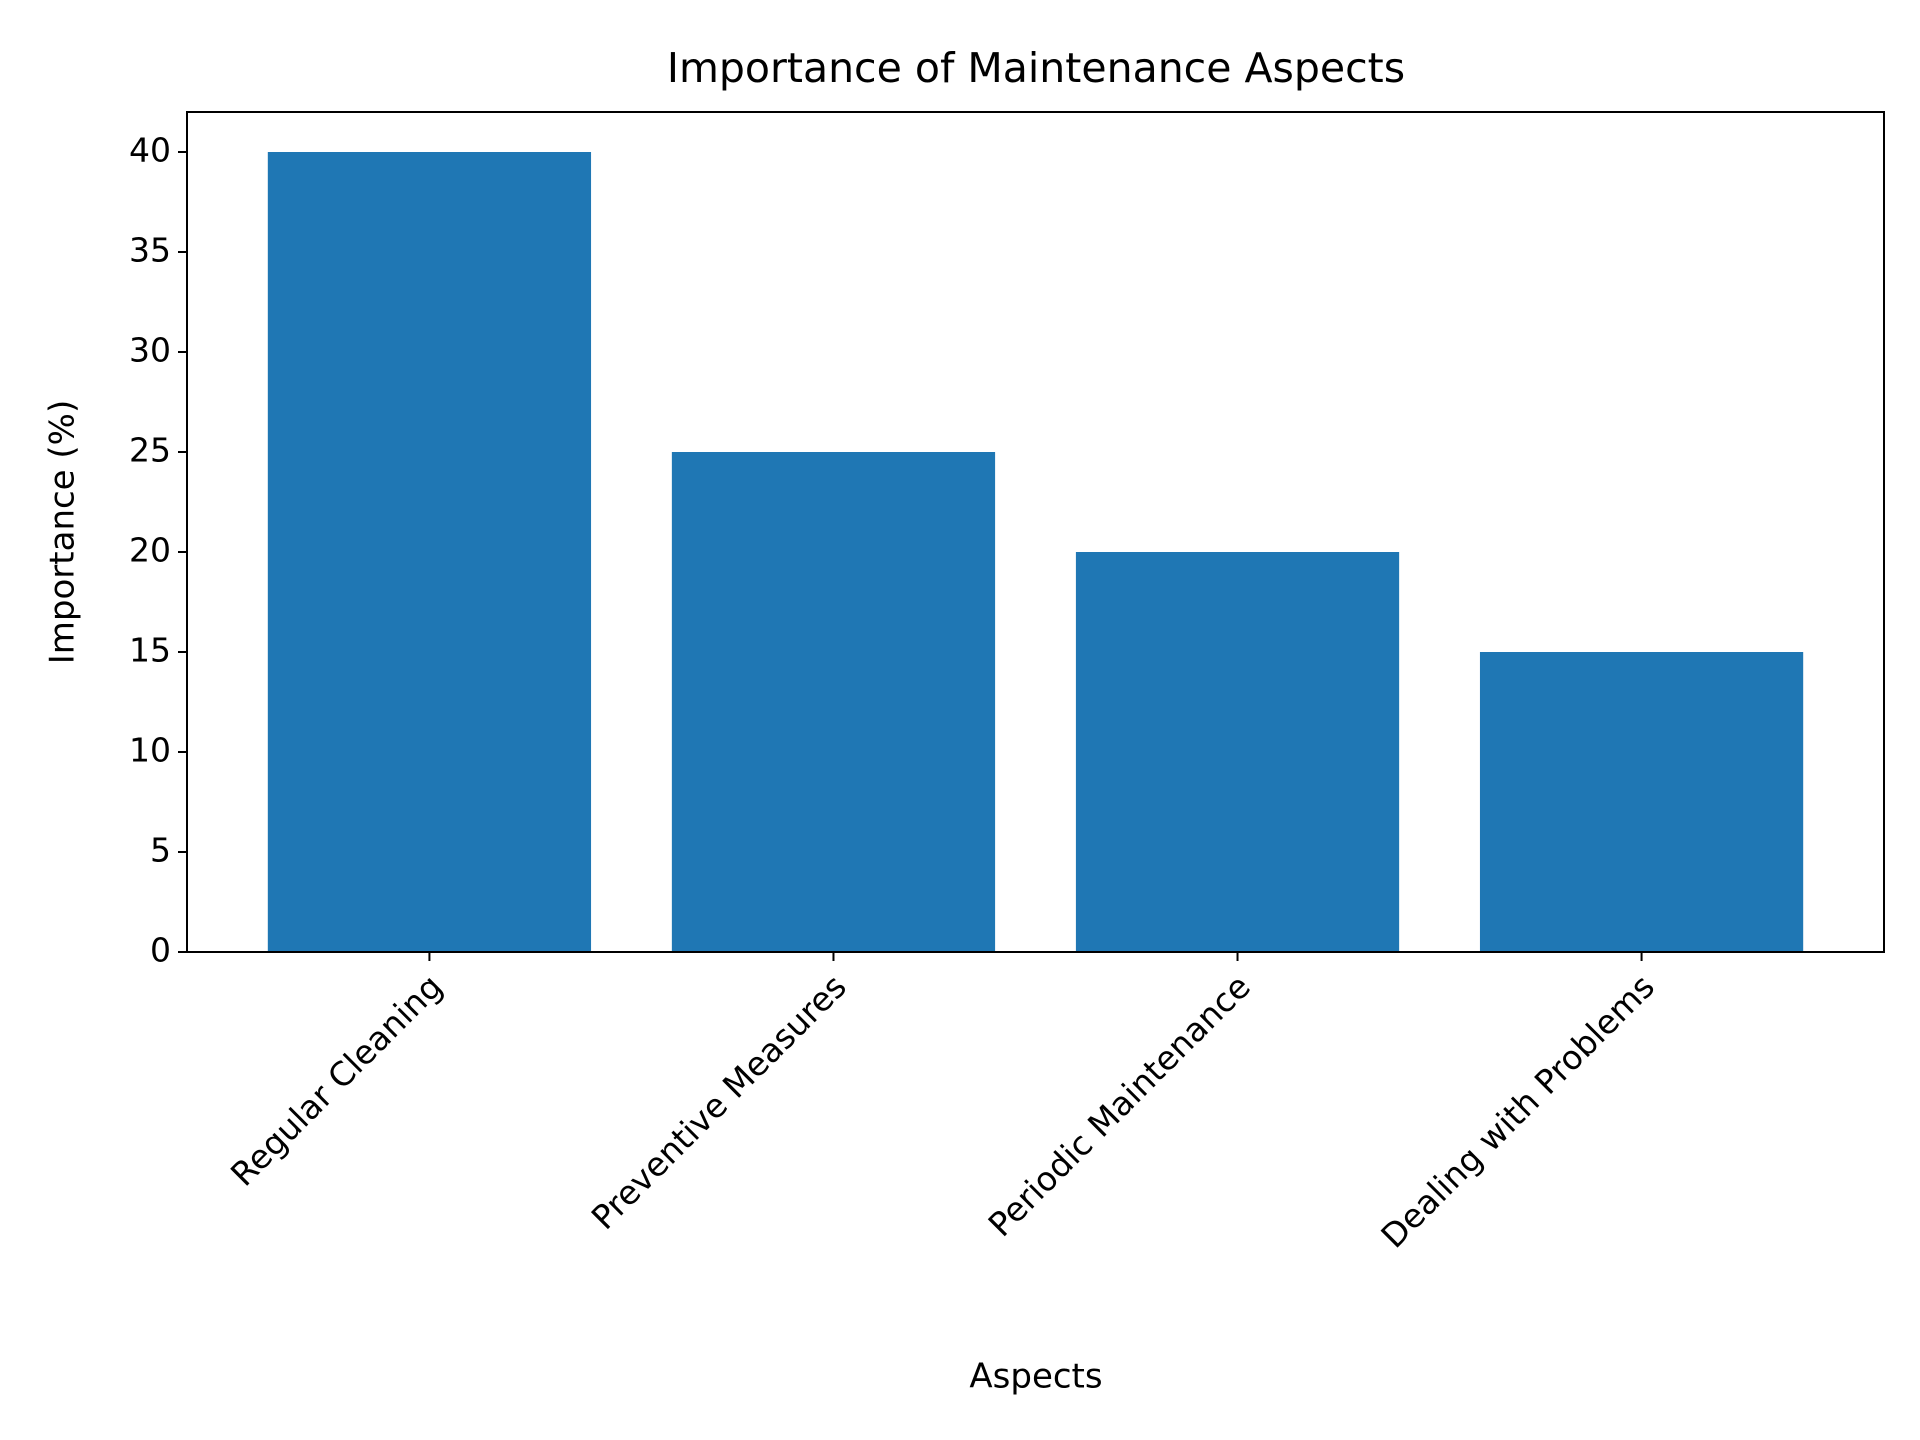  Describe the element at coordinates (160, 850) in the screenshot. I see `y-tick-label: 5` at that location.